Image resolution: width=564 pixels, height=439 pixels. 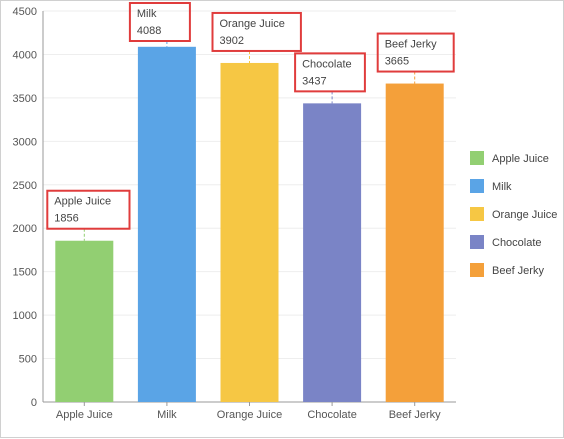 I want to click on data-label-value: 1856, so click(x=66, y=219).